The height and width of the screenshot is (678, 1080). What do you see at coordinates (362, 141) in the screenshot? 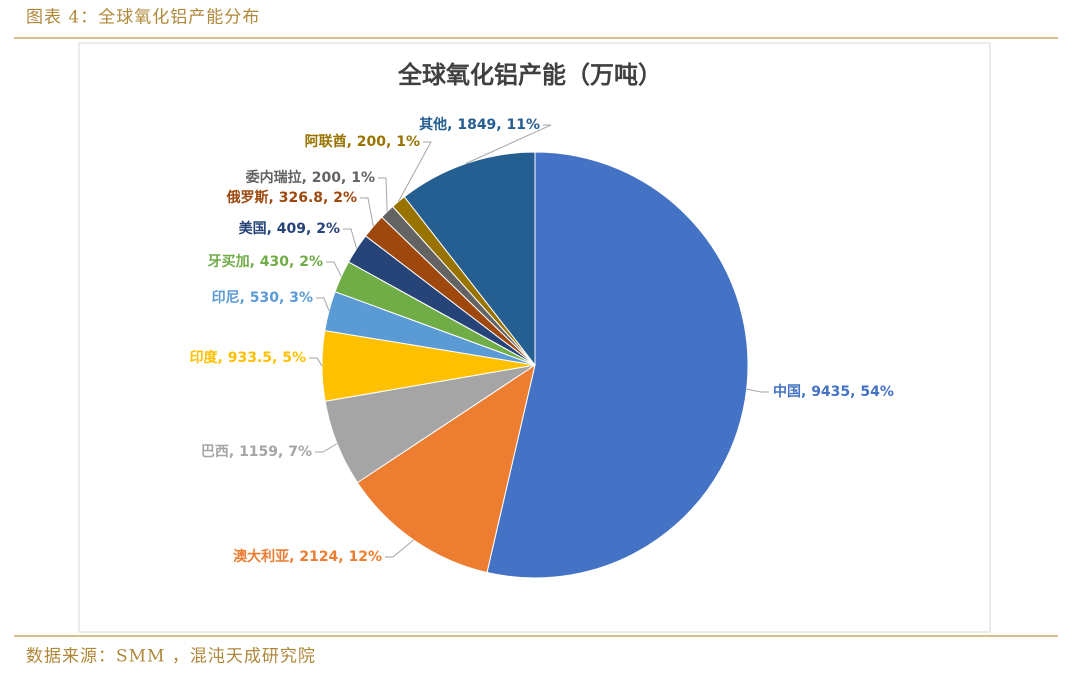
I see `data-label: 阿联酋, 200, 1%` at bounding box center [362, 141].